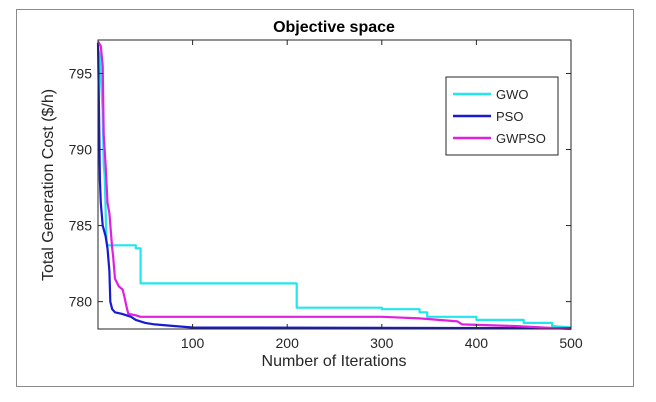  I want to click on x-tick-label: 400, so click(477, 343).